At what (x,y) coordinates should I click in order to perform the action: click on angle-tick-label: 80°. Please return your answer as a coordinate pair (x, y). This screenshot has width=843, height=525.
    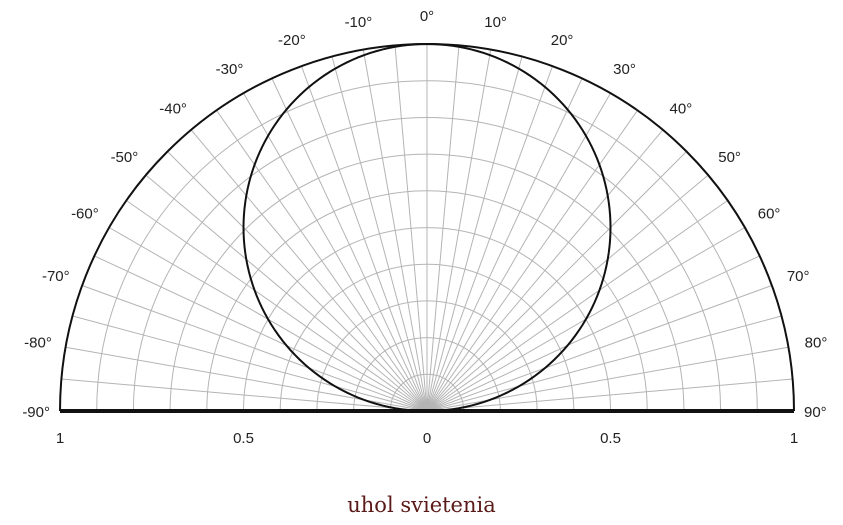
    Looking at the image, I should click on (816, 342).